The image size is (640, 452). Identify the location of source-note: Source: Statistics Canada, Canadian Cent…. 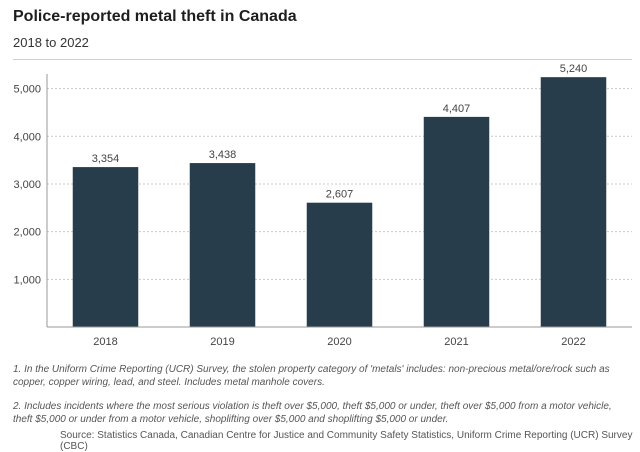
(346, 441).